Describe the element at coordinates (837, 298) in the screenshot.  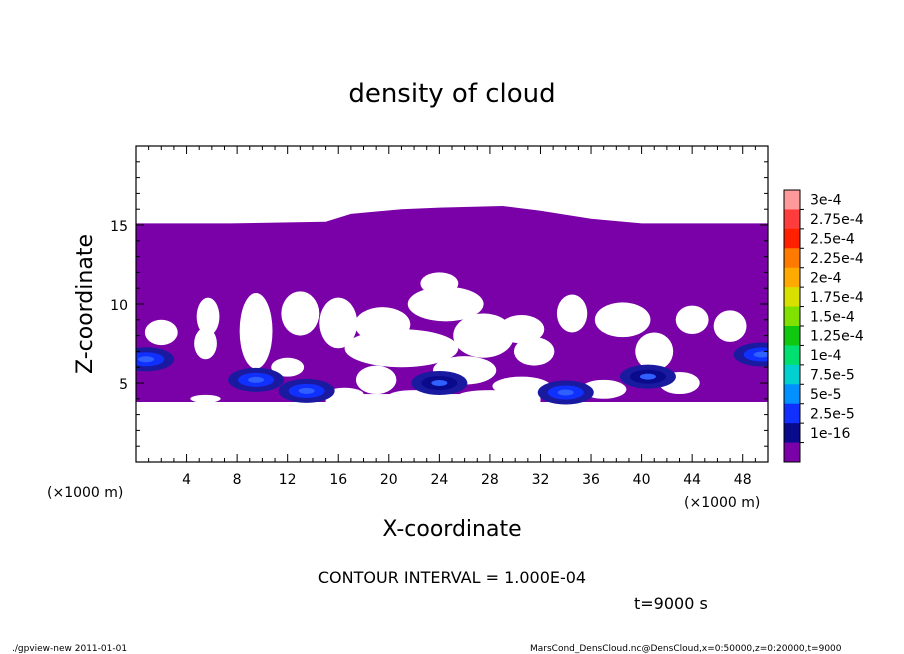
I see `colorbar-label: 1.75e-4` at that location.